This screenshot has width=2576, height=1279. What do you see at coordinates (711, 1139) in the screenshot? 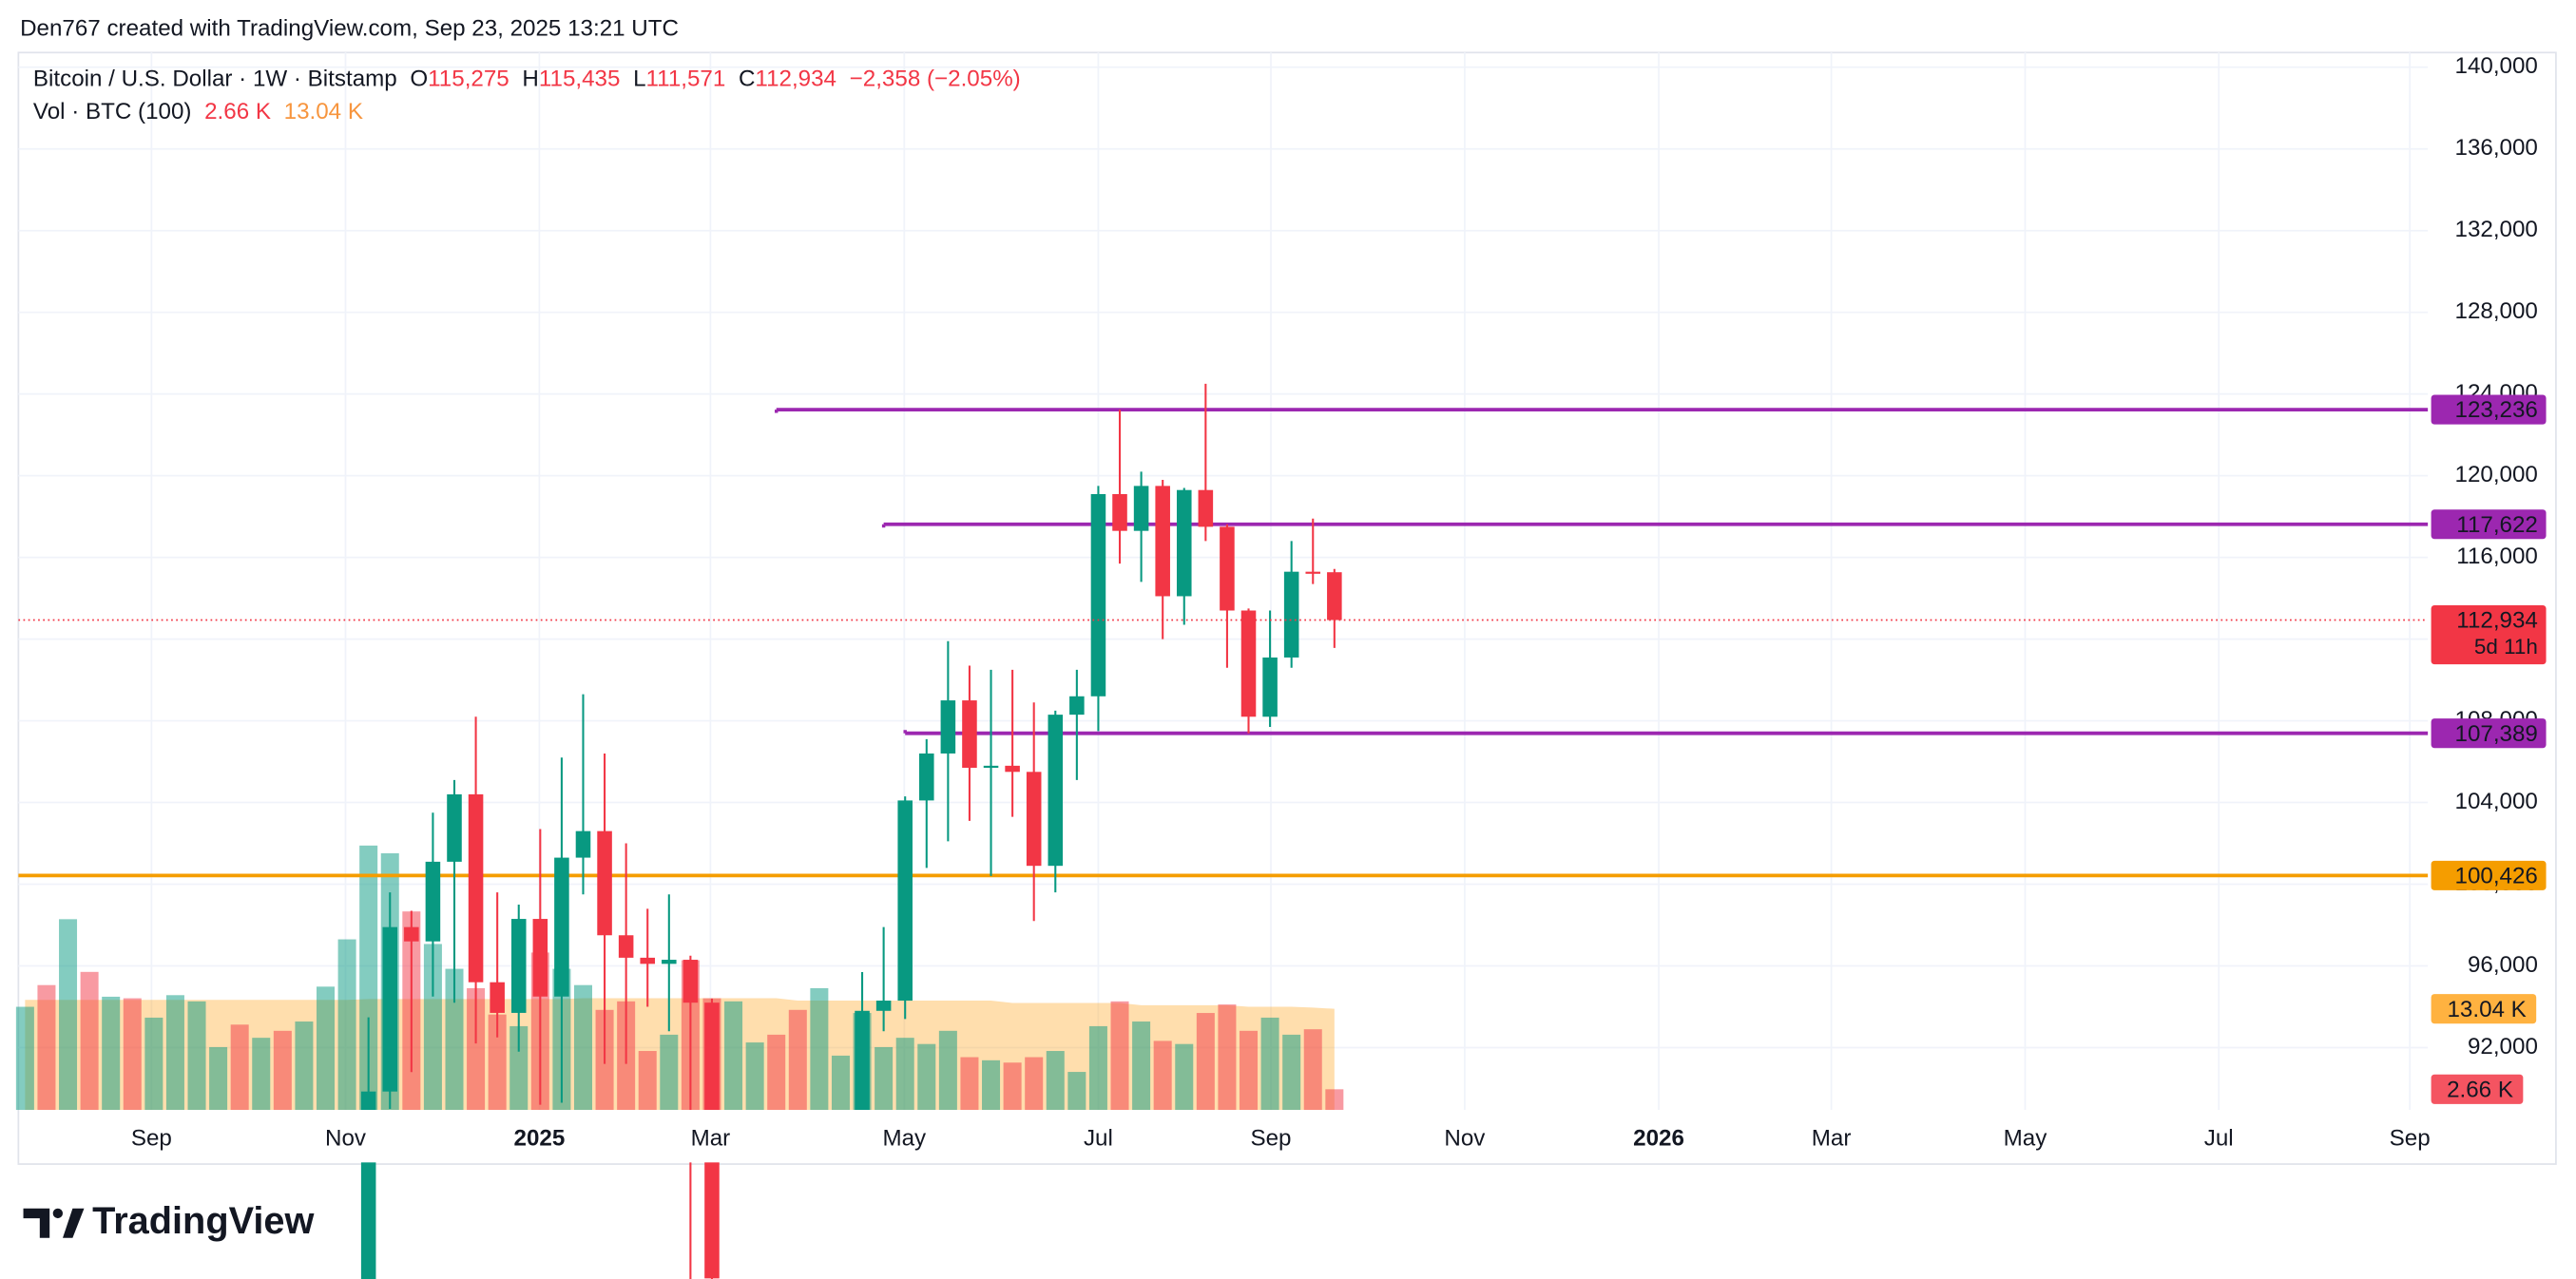
I see `x-tick-label: Mar` at bounding box center [711, 1139].